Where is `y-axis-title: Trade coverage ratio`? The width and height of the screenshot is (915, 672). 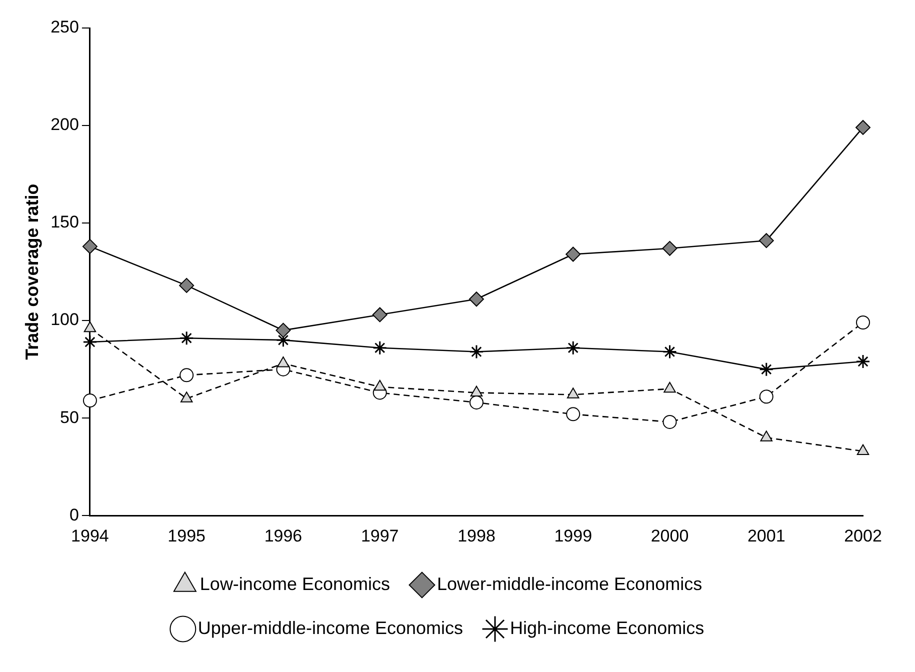 y-axis-title: Trade coverage ratio is located at coordinates (32, 272).